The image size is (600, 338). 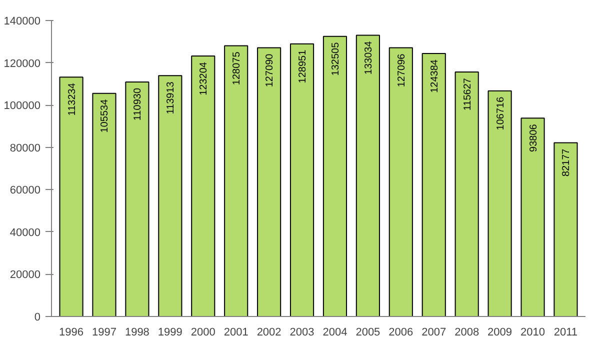 What do you see at coordinates (25, 275) in the screenshot?
I see `y-tick-label: 20000` at bounding box center [25, 275].